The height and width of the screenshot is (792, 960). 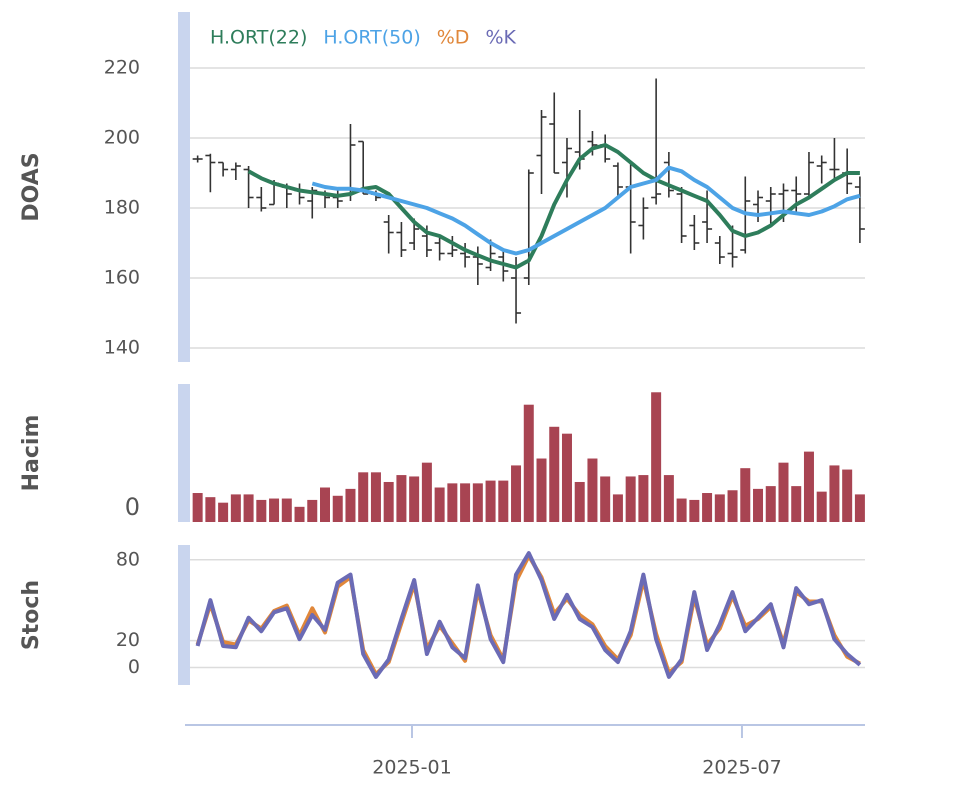 What do you see at coordinates (122, 278) in the screenshot?
I see `y-tick-label: 160` at bounding box center [122, 278].